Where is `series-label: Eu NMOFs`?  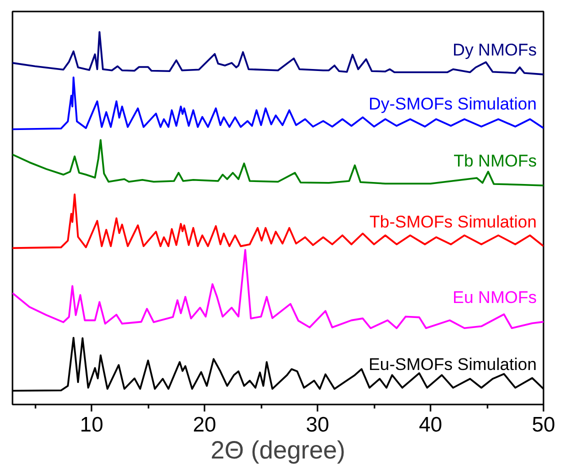 series-label: Eu NMOFs is located at coordinates (494, 298).